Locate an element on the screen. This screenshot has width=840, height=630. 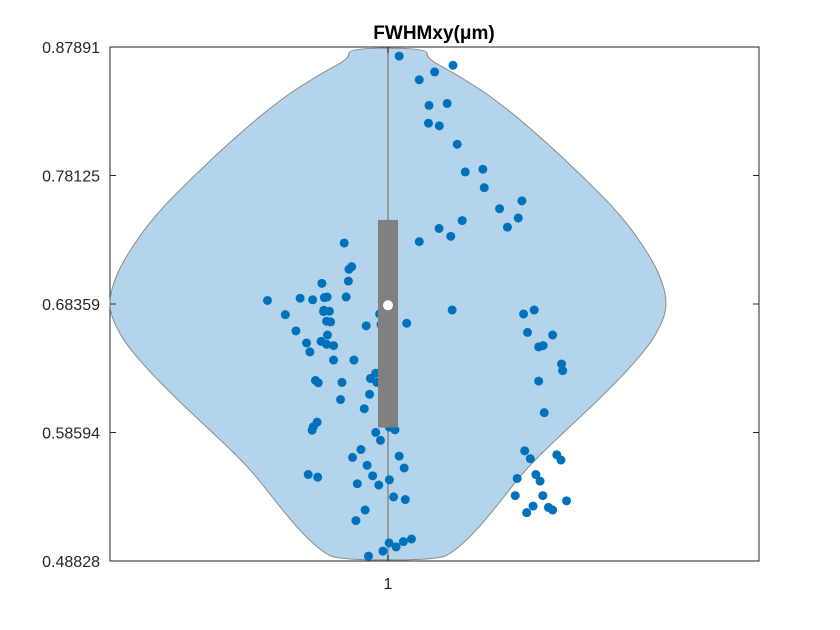
chart-title: FWHMxy(μm) is located at coordinates (433, 33).